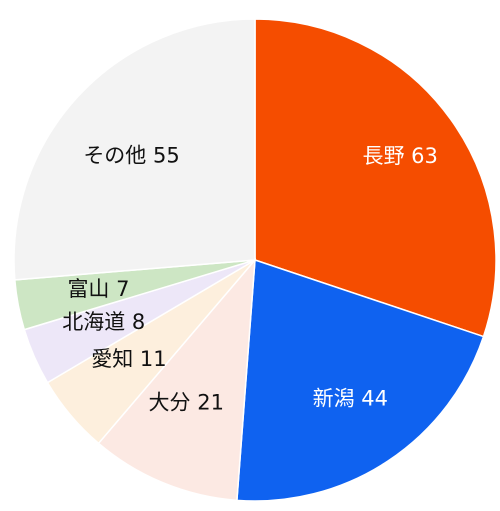 The width and height of the screenshot is (500, 511). I want to click on pie-slice-label-2: 新潟 44, so click(350, 398).